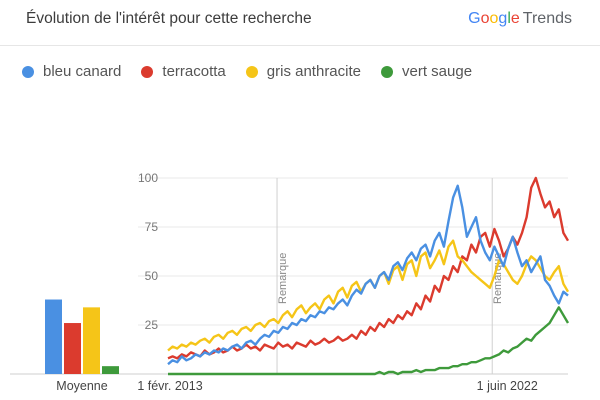 Image resolution: width=600 pixels, height=400 pixels. Describe the element at coordinates (503, 18) in the screenshot. I see `logo-letter: g` at that location.